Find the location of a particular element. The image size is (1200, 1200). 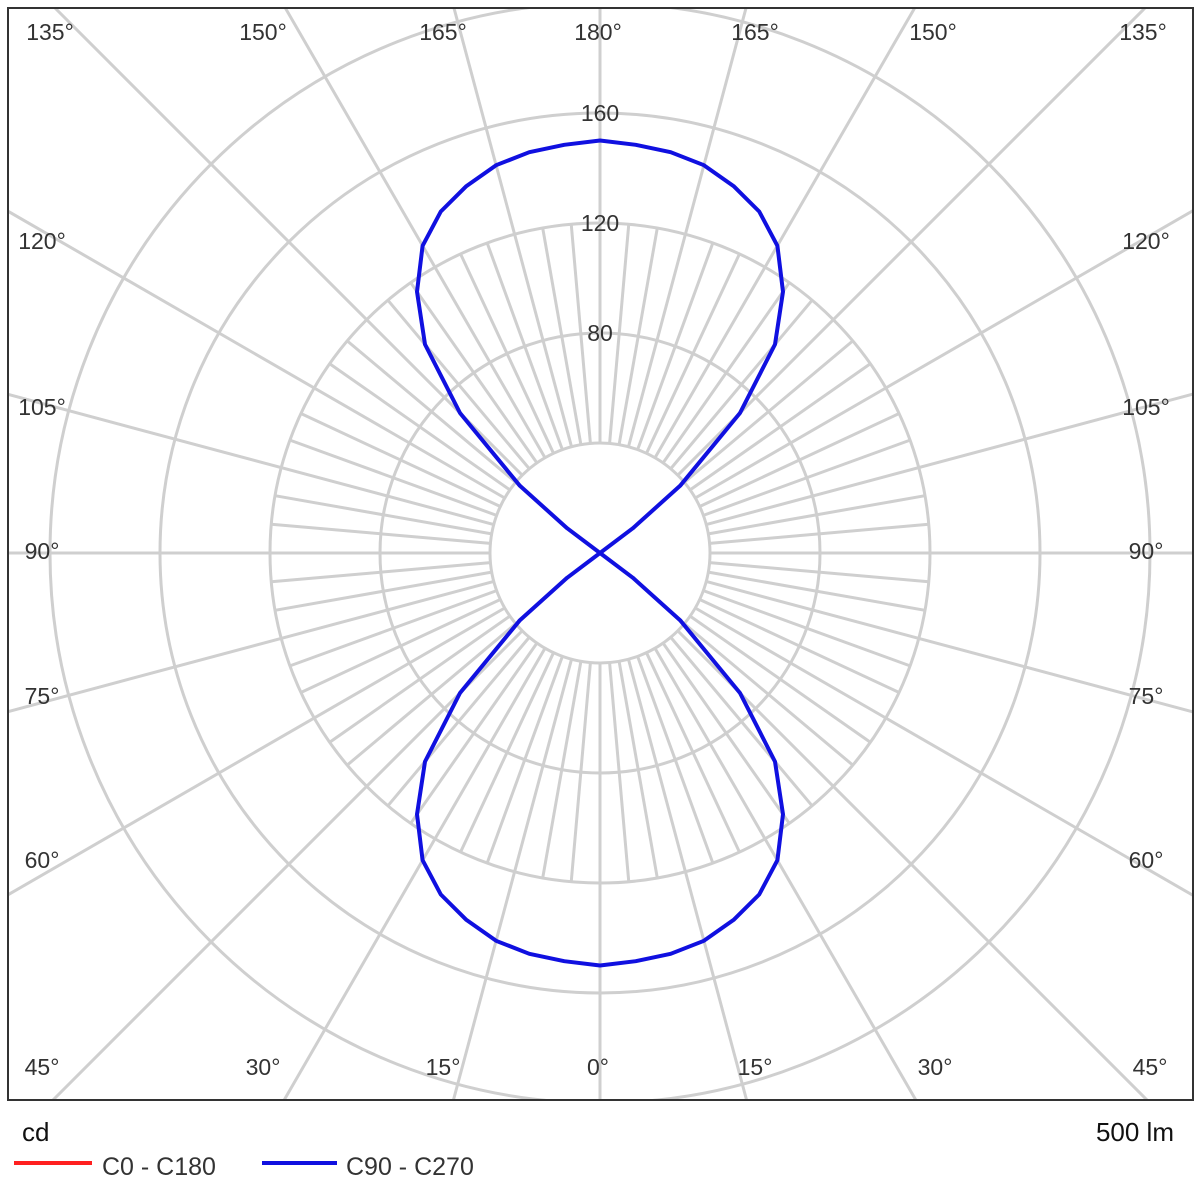

radial-tick-label: 160 is located at coordinates (600, 113).